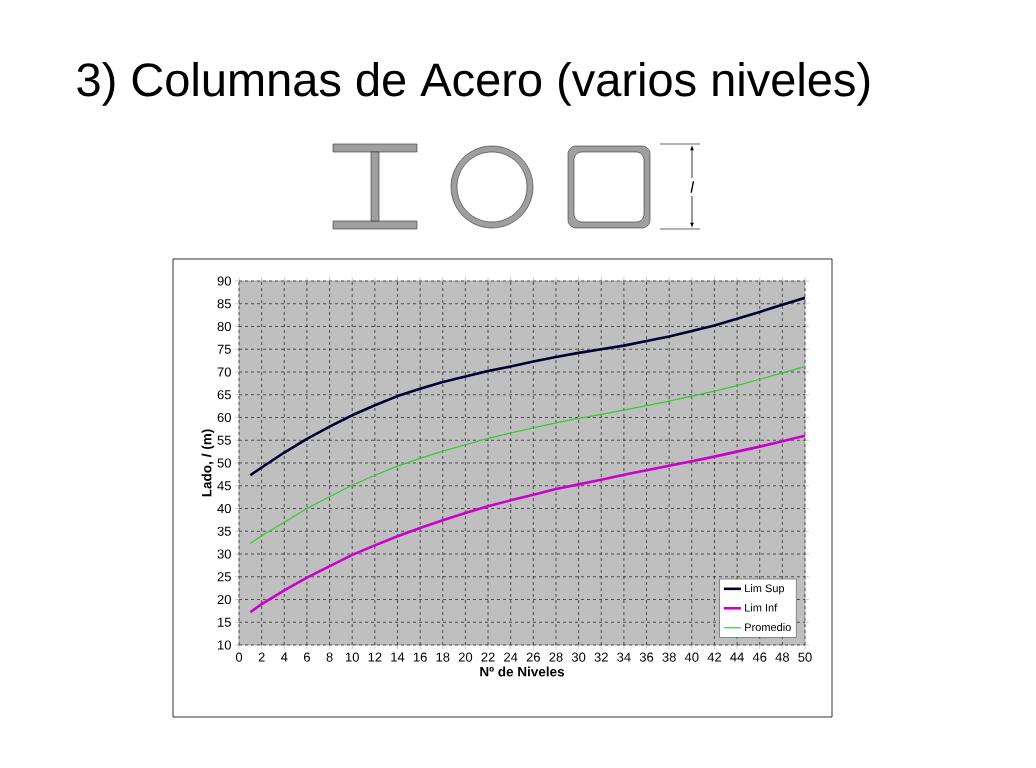 The width and height of the screenshot is (1036, 768). I want to click on x-tick-label: 10, so click(352, 657).